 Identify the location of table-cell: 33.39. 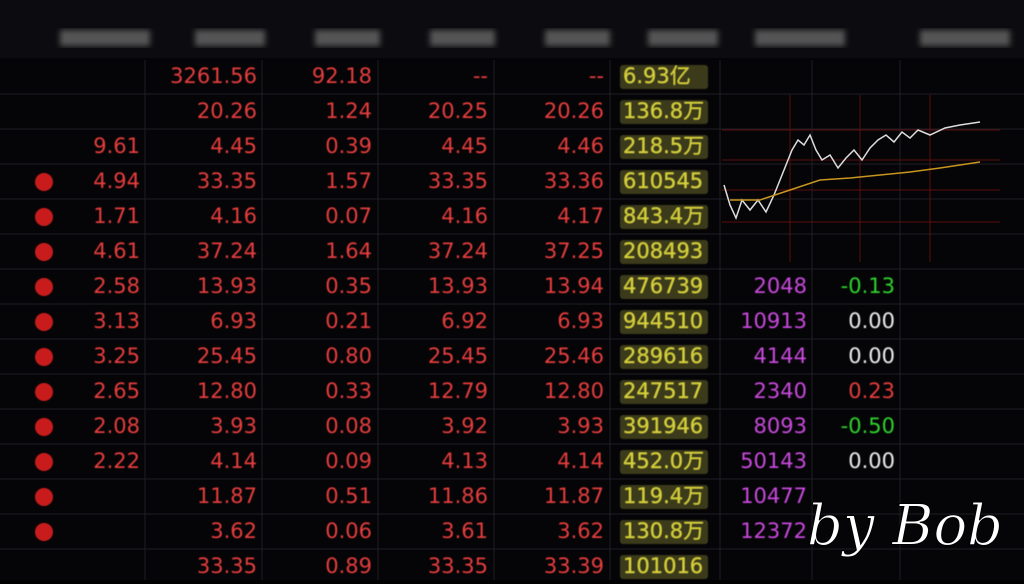
(574, 566).